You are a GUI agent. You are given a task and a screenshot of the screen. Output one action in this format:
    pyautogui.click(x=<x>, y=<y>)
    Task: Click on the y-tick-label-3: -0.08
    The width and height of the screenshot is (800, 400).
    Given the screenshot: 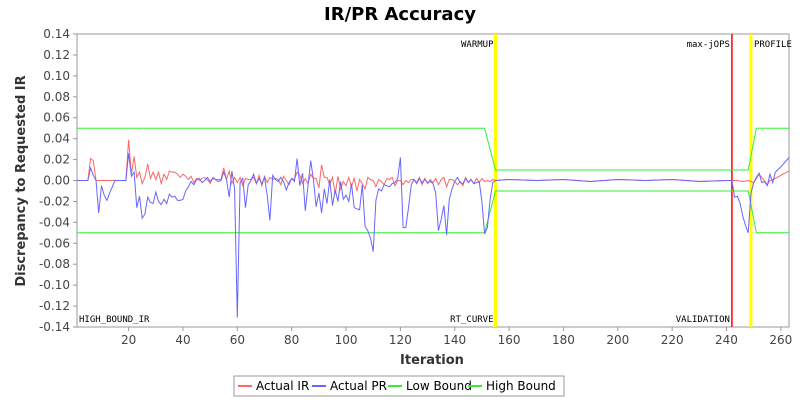 What is the action you would take?
    pyautogui.click(x=54, y=264)
    